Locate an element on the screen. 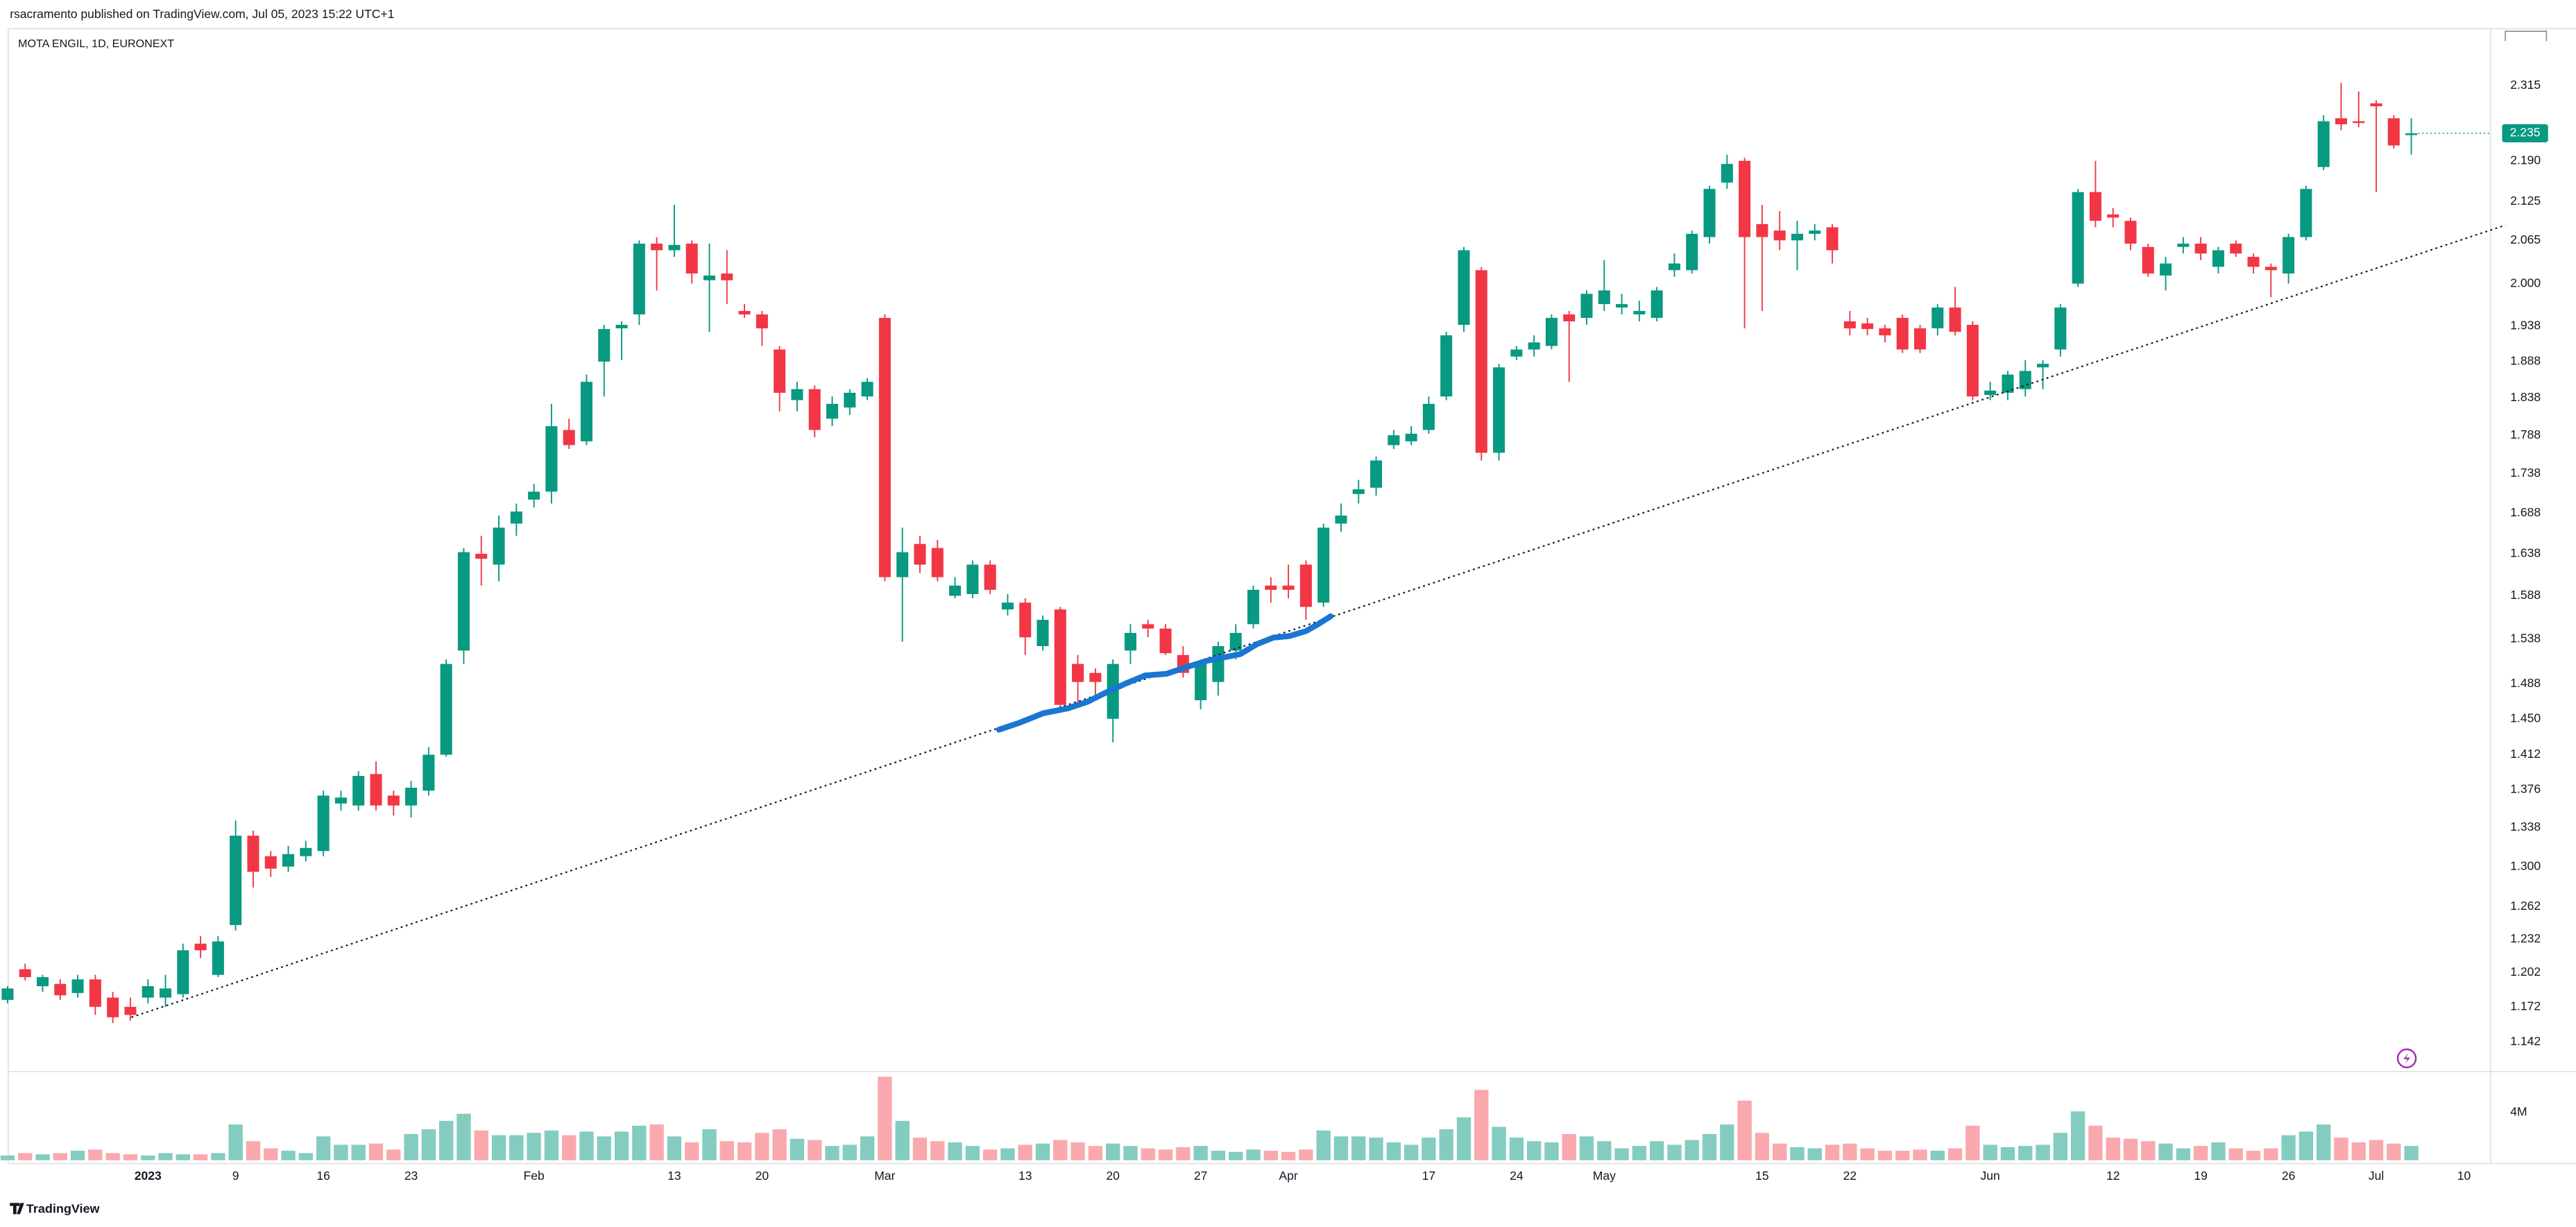  x-tick-label: 19 is located at coordinates (2200, 1176).